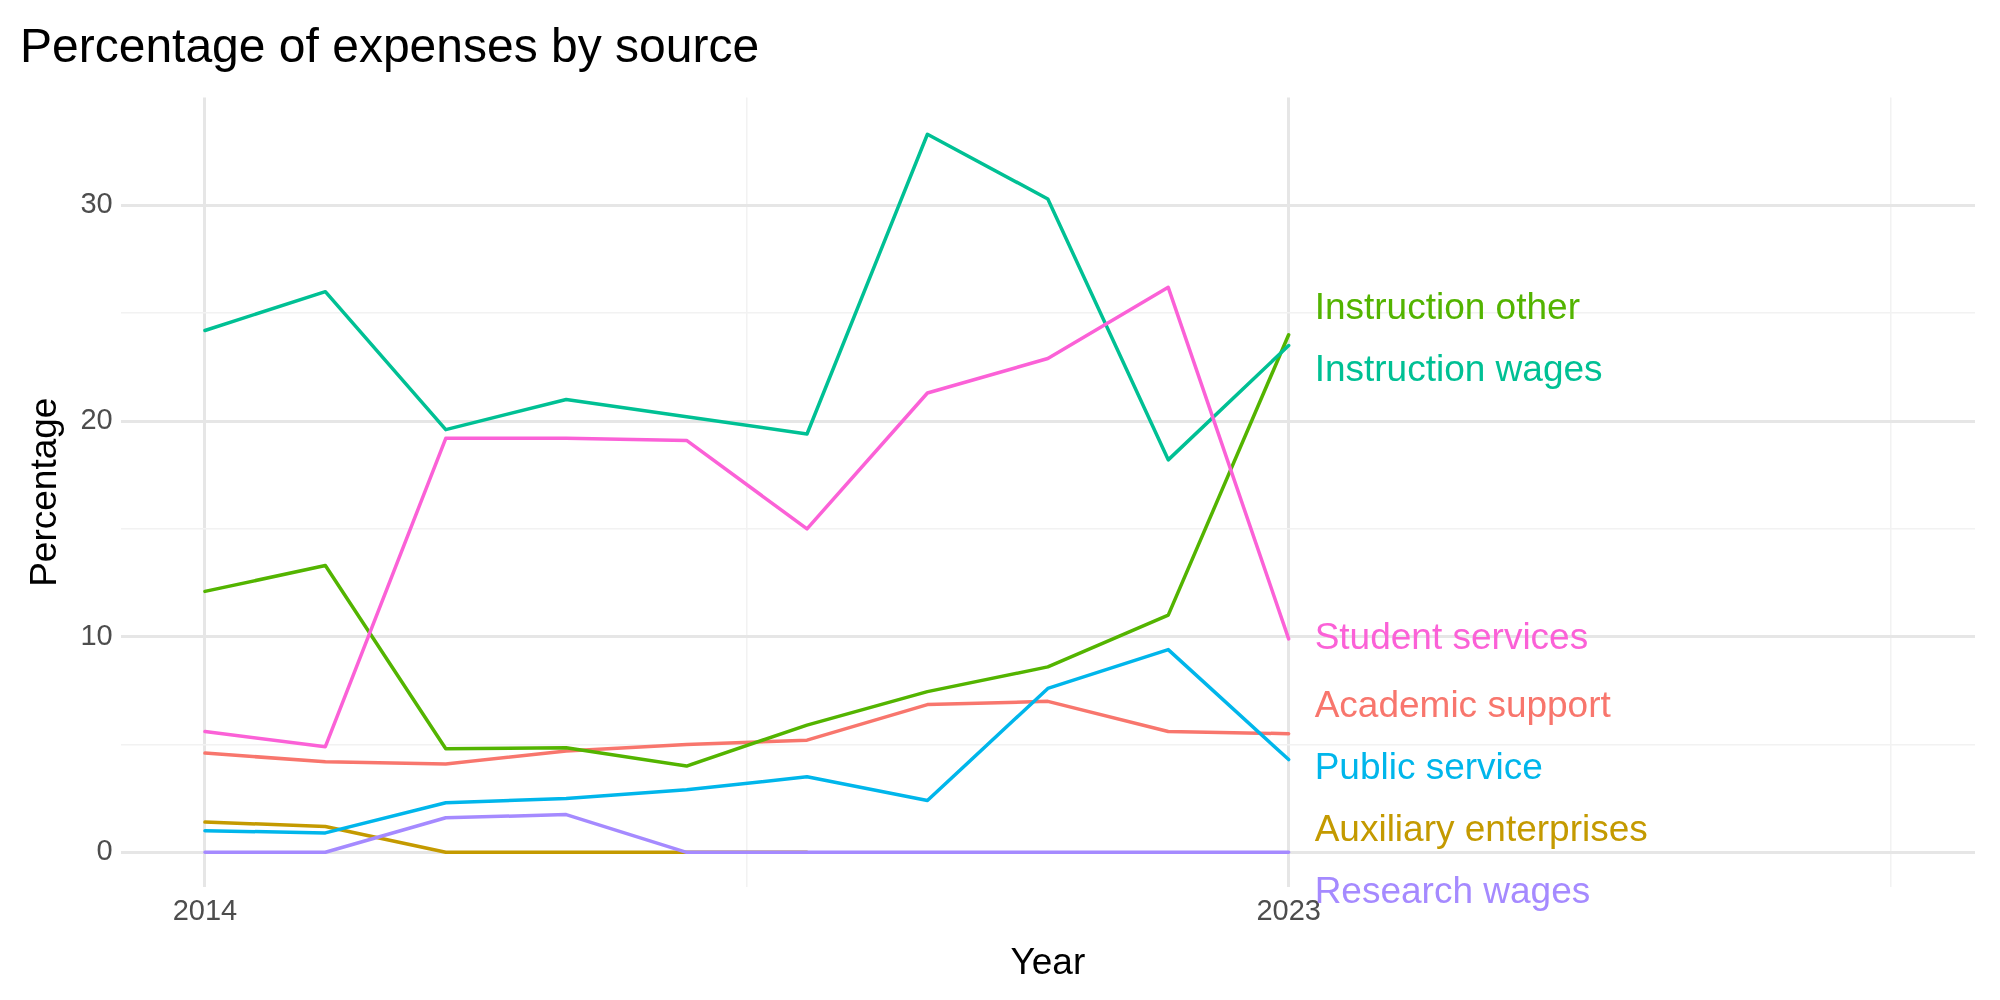 Image resolution: width=2000 pixels, height=1000 pixels. Describe the element at coordinates (104, 850) in the screenshot. I see `y-tick-label: 0` at that location.